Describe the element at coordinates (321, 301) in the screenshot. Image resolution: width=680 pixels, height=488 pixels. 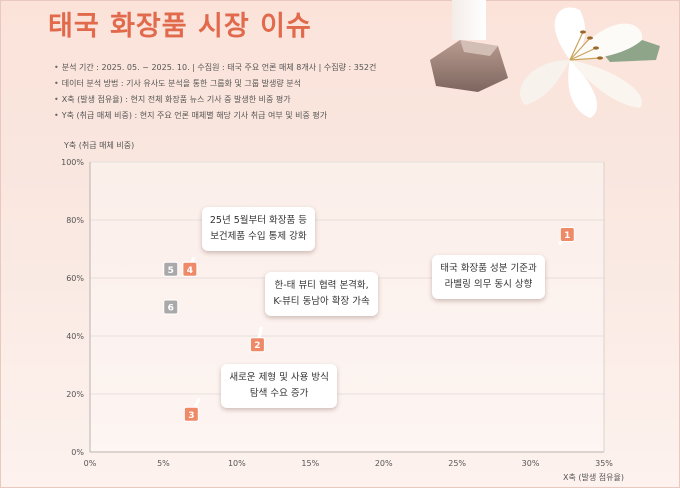
I see `annotation-text-line: K-뷰티 동남아 확장 가속` at that location.